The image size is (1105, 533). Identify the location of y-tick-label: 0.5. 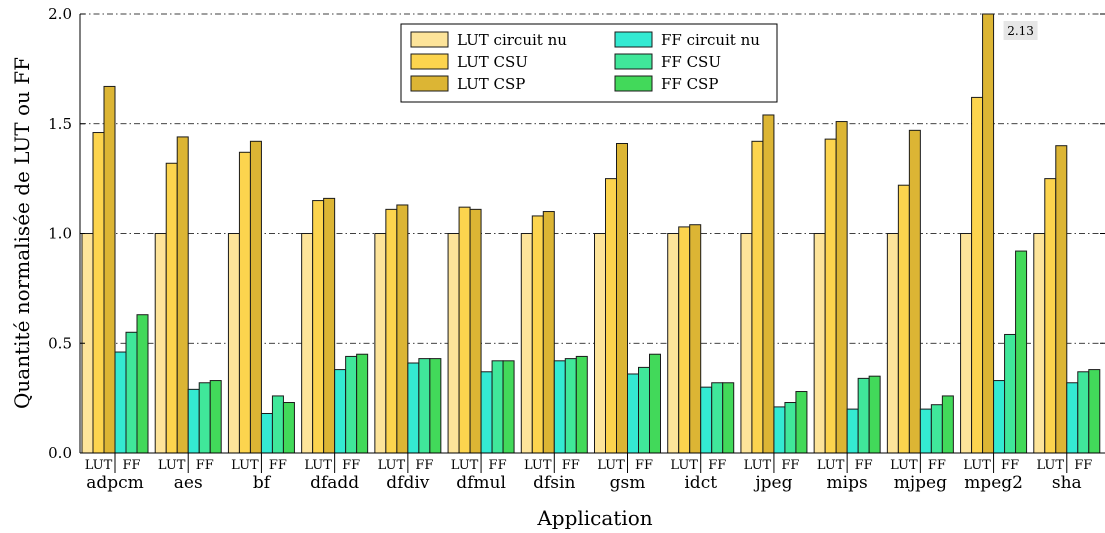
(60, 343).